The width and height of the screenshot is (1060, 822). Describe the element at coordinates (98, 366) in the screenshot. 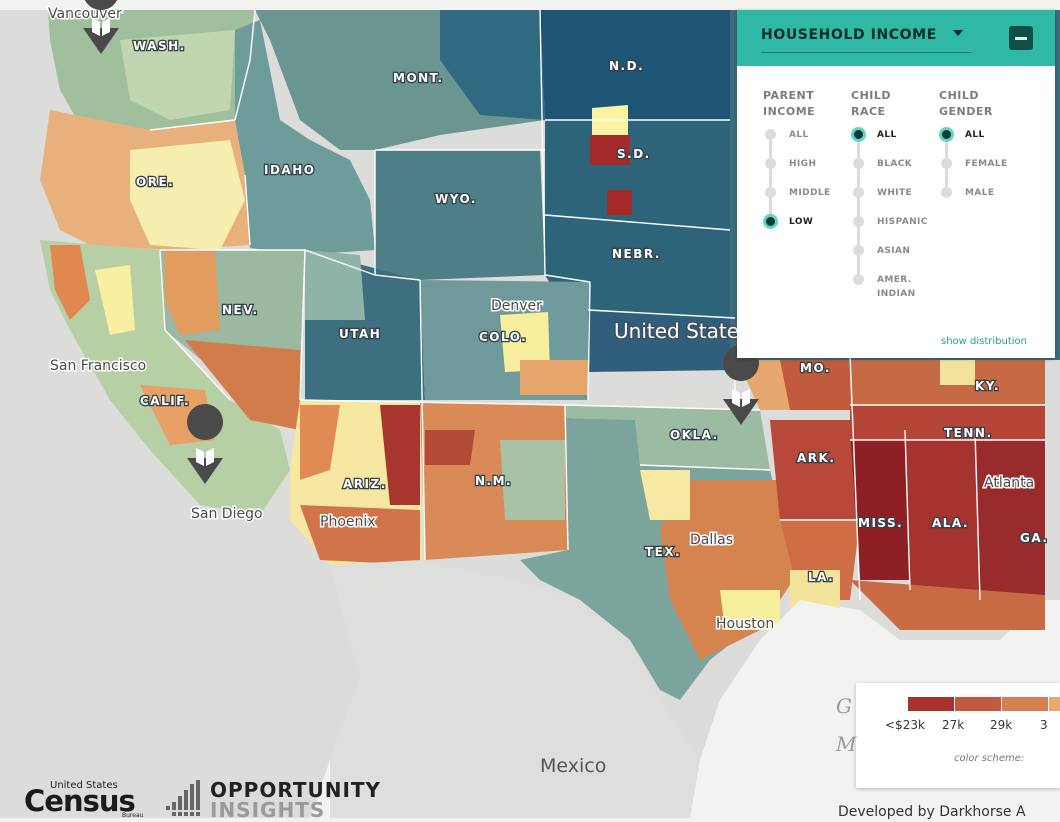

I see `city-label-san-francisco: San Francisco` at that location.